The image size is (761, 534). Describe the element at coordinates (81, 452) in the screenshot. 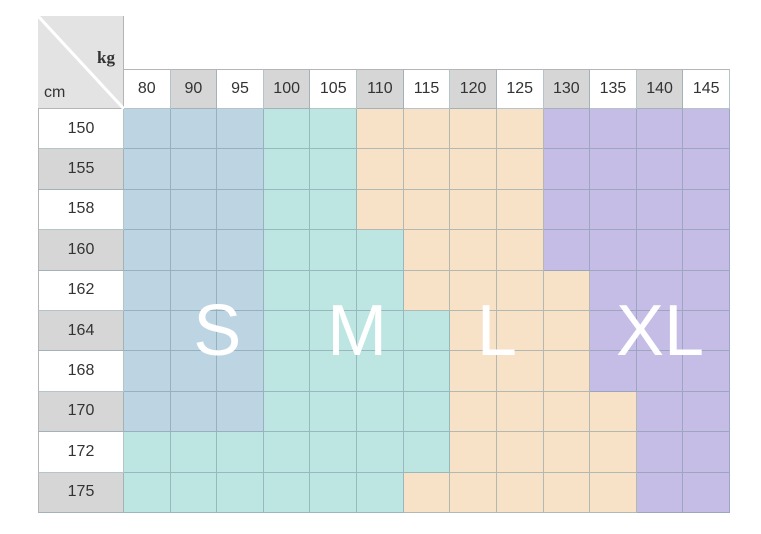

I see `height-header-172: 172` at that location.